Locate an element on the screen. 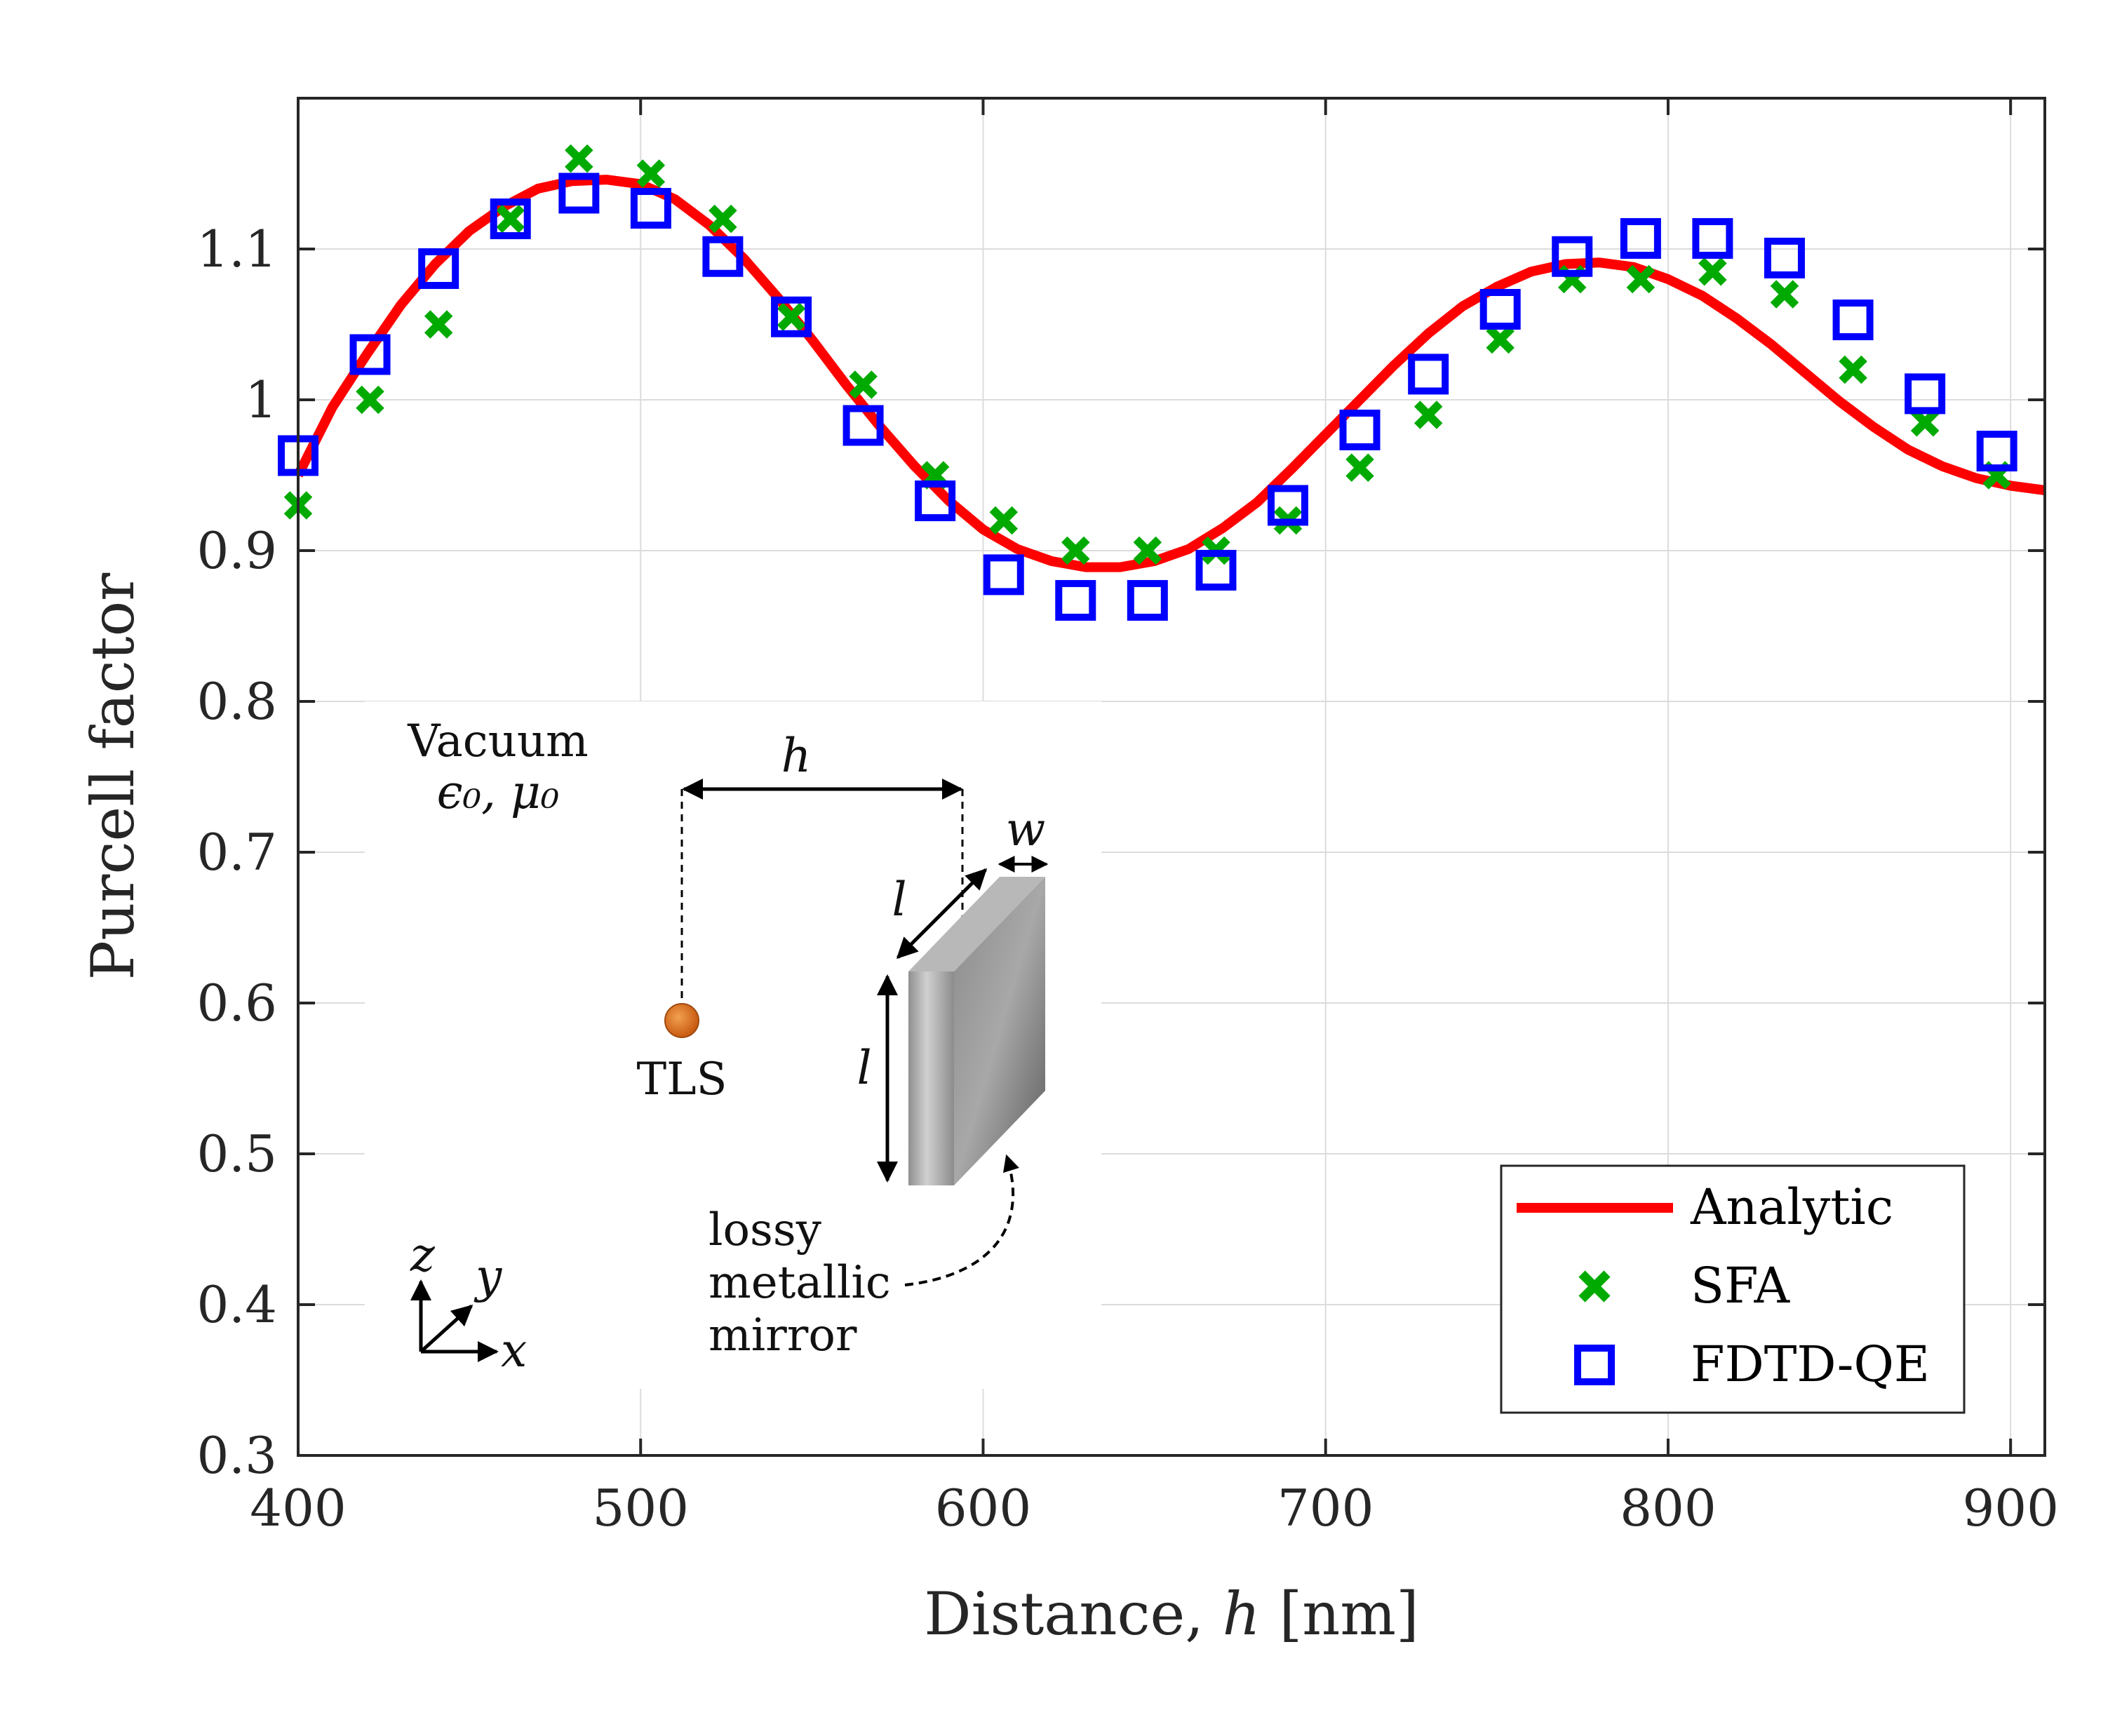 This screenshot has width=2122, height=1736. x-tick-label: 800 is located at coordinates (1668, 1508).